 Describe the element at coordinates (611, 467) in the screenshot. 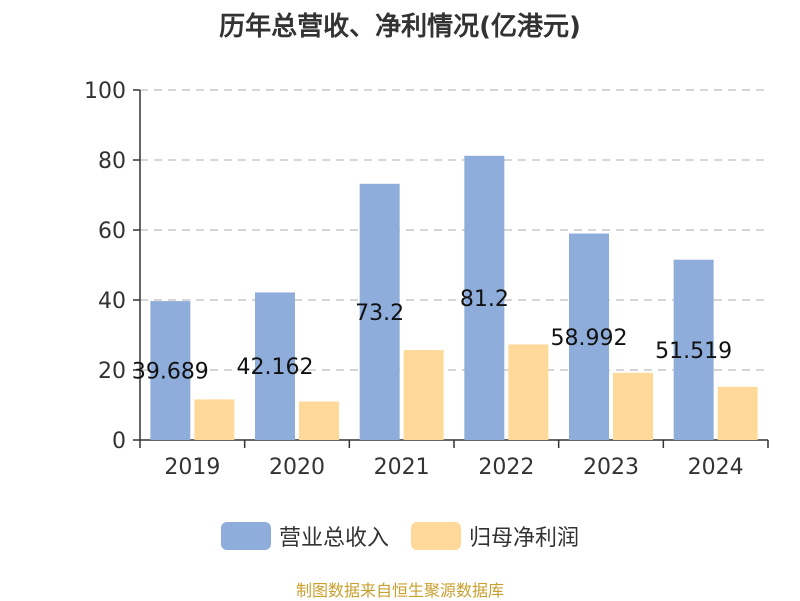

I see `x-tick-label: 2023` at that location.